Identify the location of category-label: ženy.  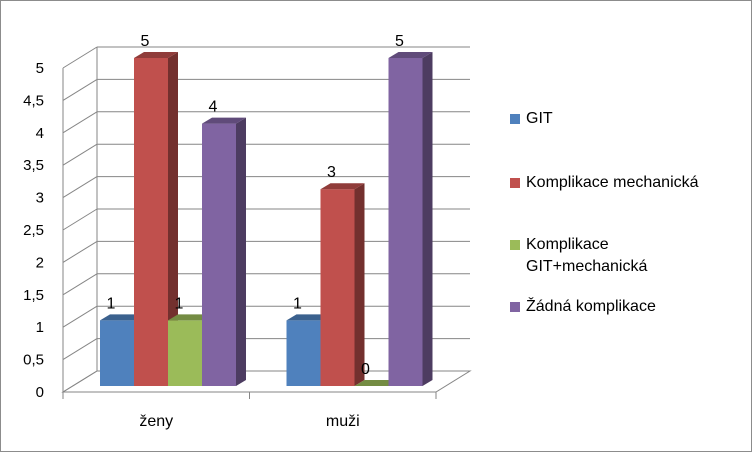
(156, 421).